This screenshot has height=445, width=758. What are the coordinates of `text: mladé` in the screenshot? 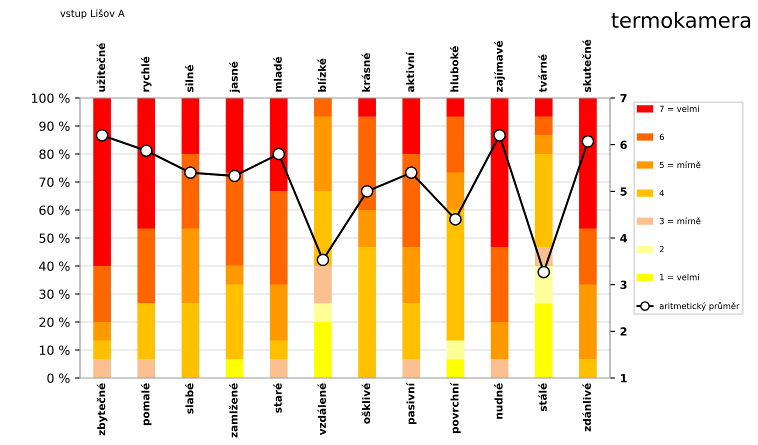 It's located at (277, 74).